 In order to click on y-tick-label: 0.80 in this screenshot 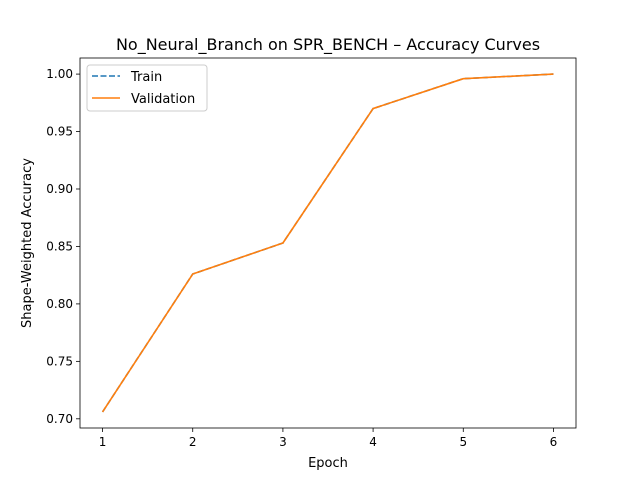, I will do `click(59, 304)`.